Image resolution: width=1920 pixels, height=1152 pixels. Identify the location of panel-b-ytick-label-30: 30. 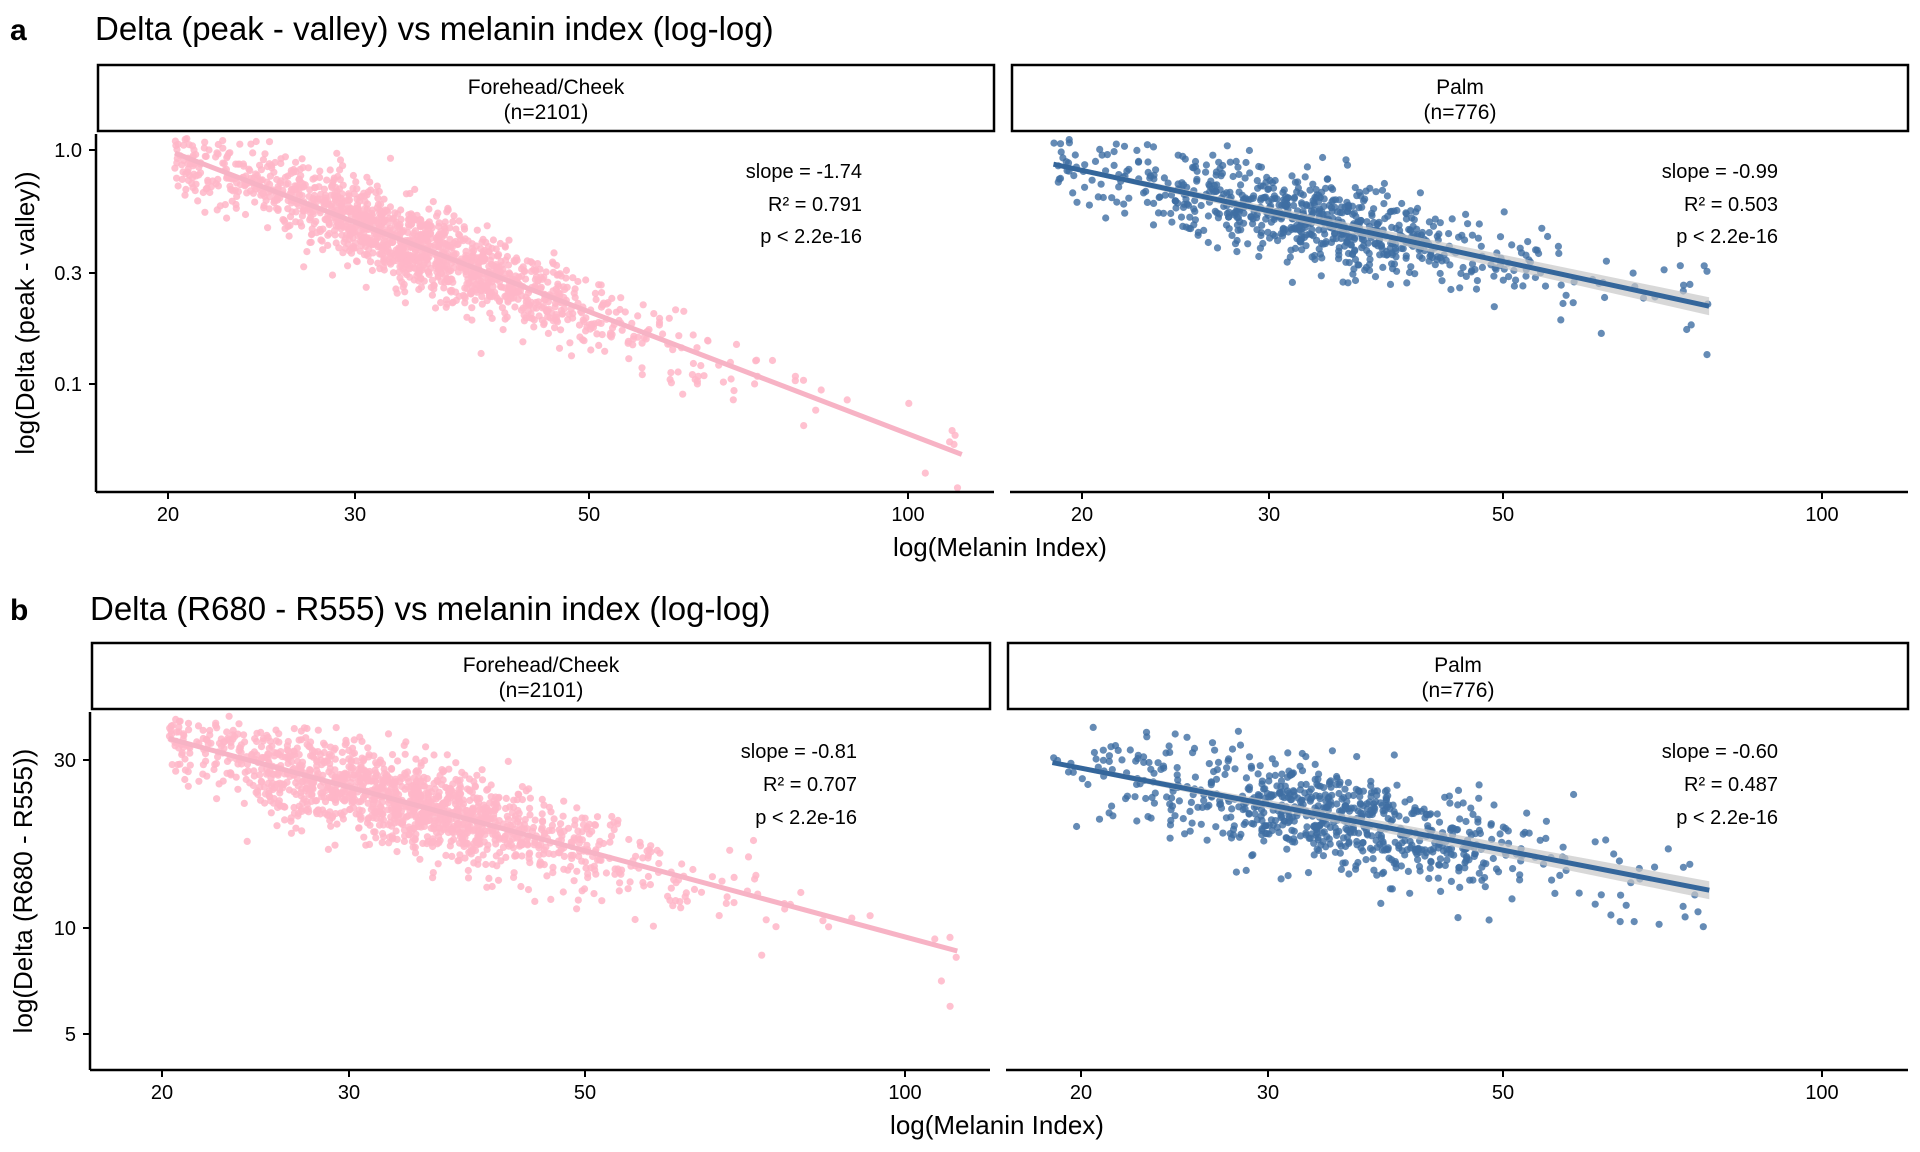
(65, 761).